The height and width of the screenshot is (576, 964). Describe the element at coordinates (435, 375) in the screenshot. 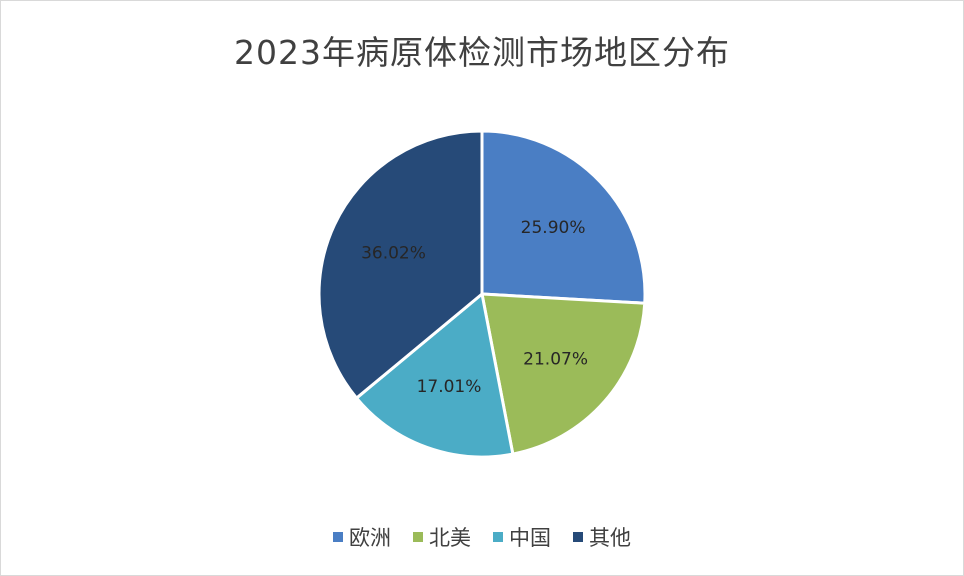

I see `pie-slice-china` at that location.